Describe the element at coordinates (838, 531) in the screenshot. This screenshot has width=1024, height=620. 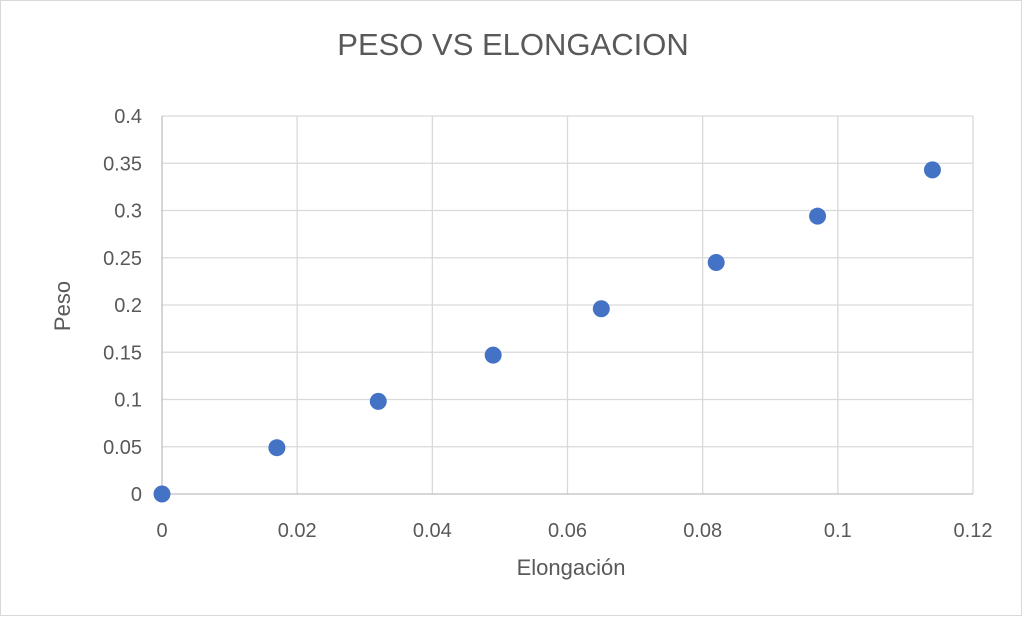
I see `x-tick-label: 0.1` at that location.